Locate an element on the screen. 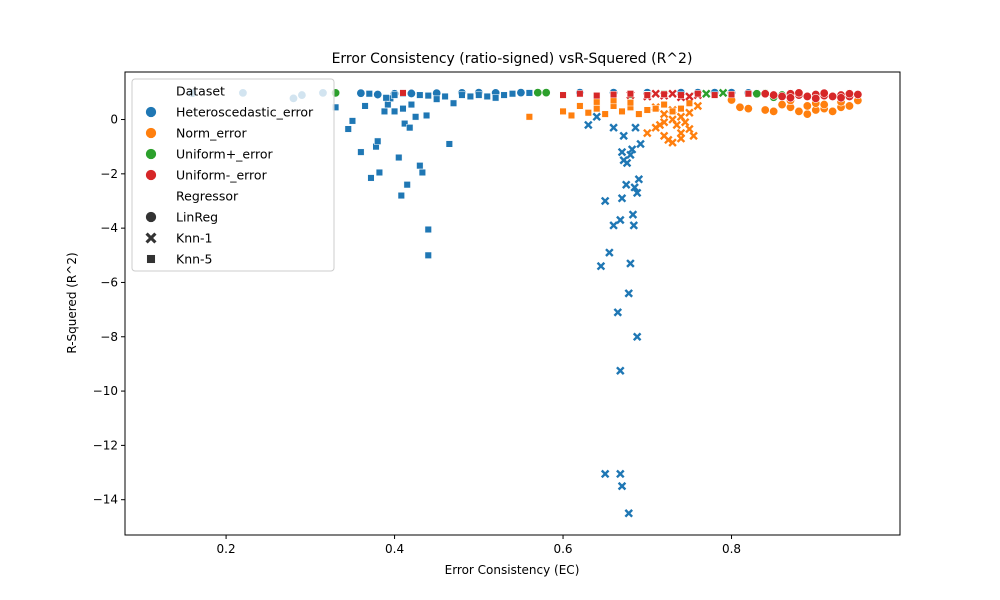 The height and width of the screenshot is (600, 1000). y-tick-label: −14 is located at coordinates (105, 500).